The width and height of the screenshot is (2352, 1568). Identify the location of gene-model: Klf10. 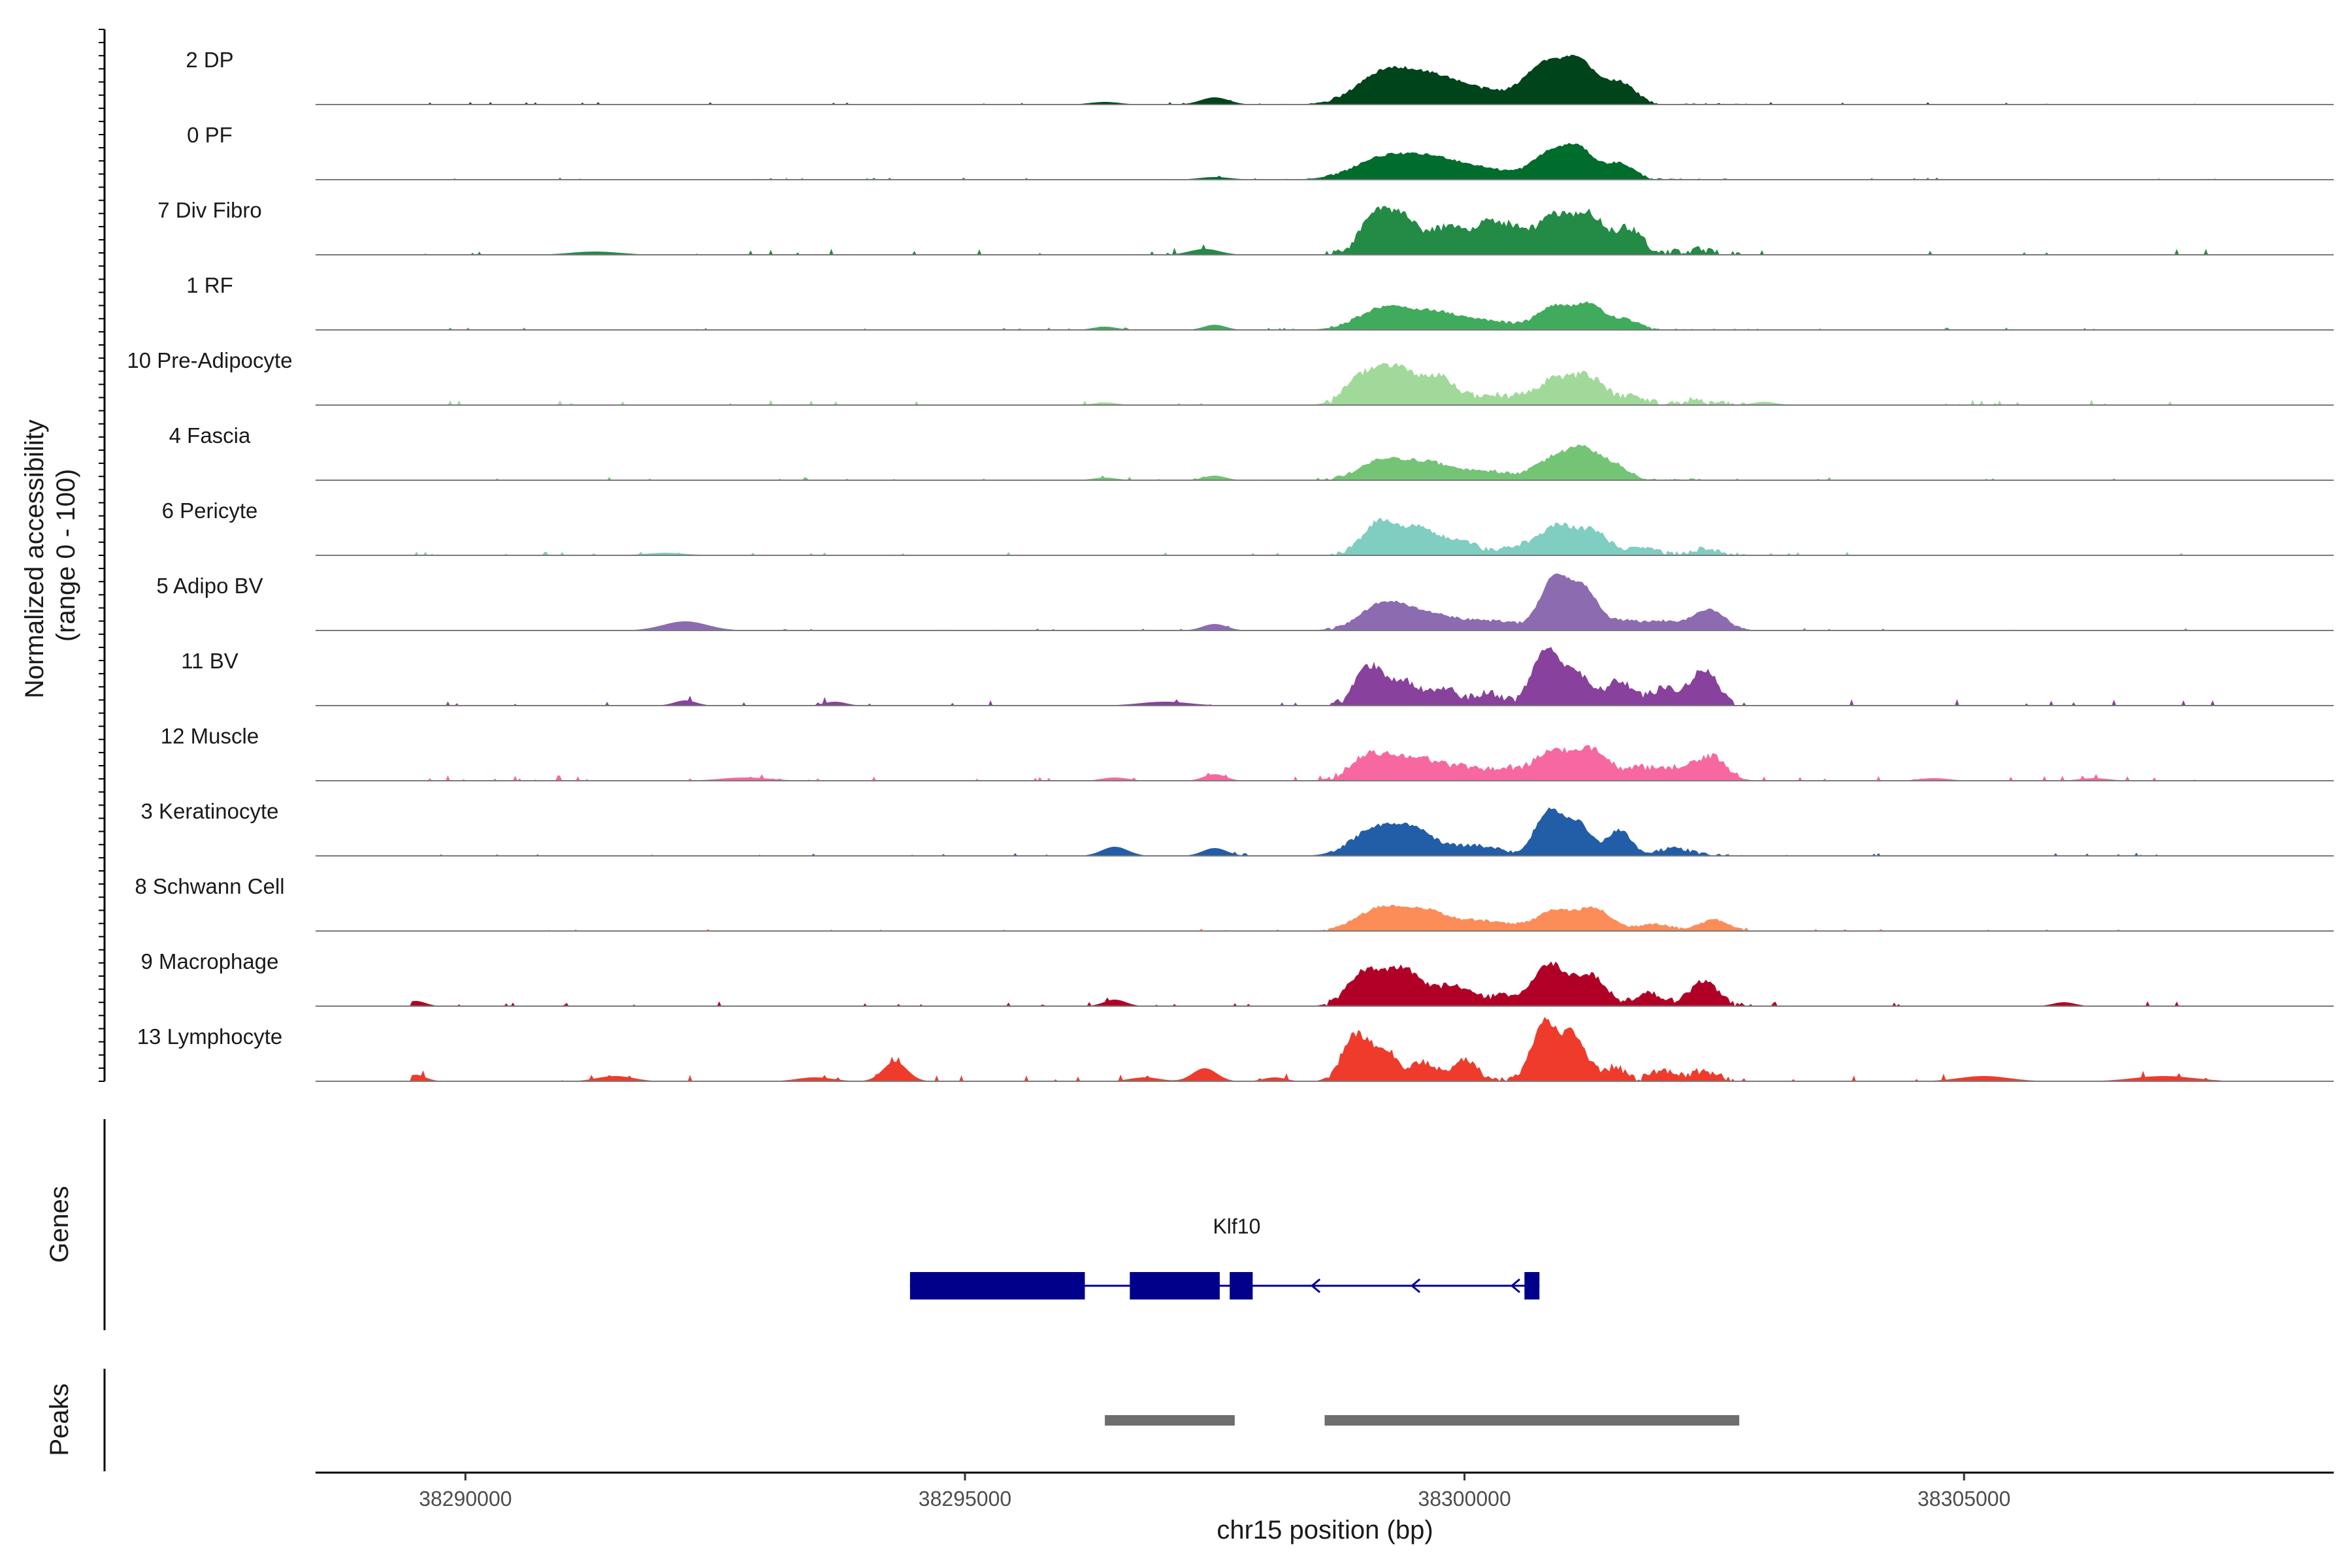
(1224, 1257).